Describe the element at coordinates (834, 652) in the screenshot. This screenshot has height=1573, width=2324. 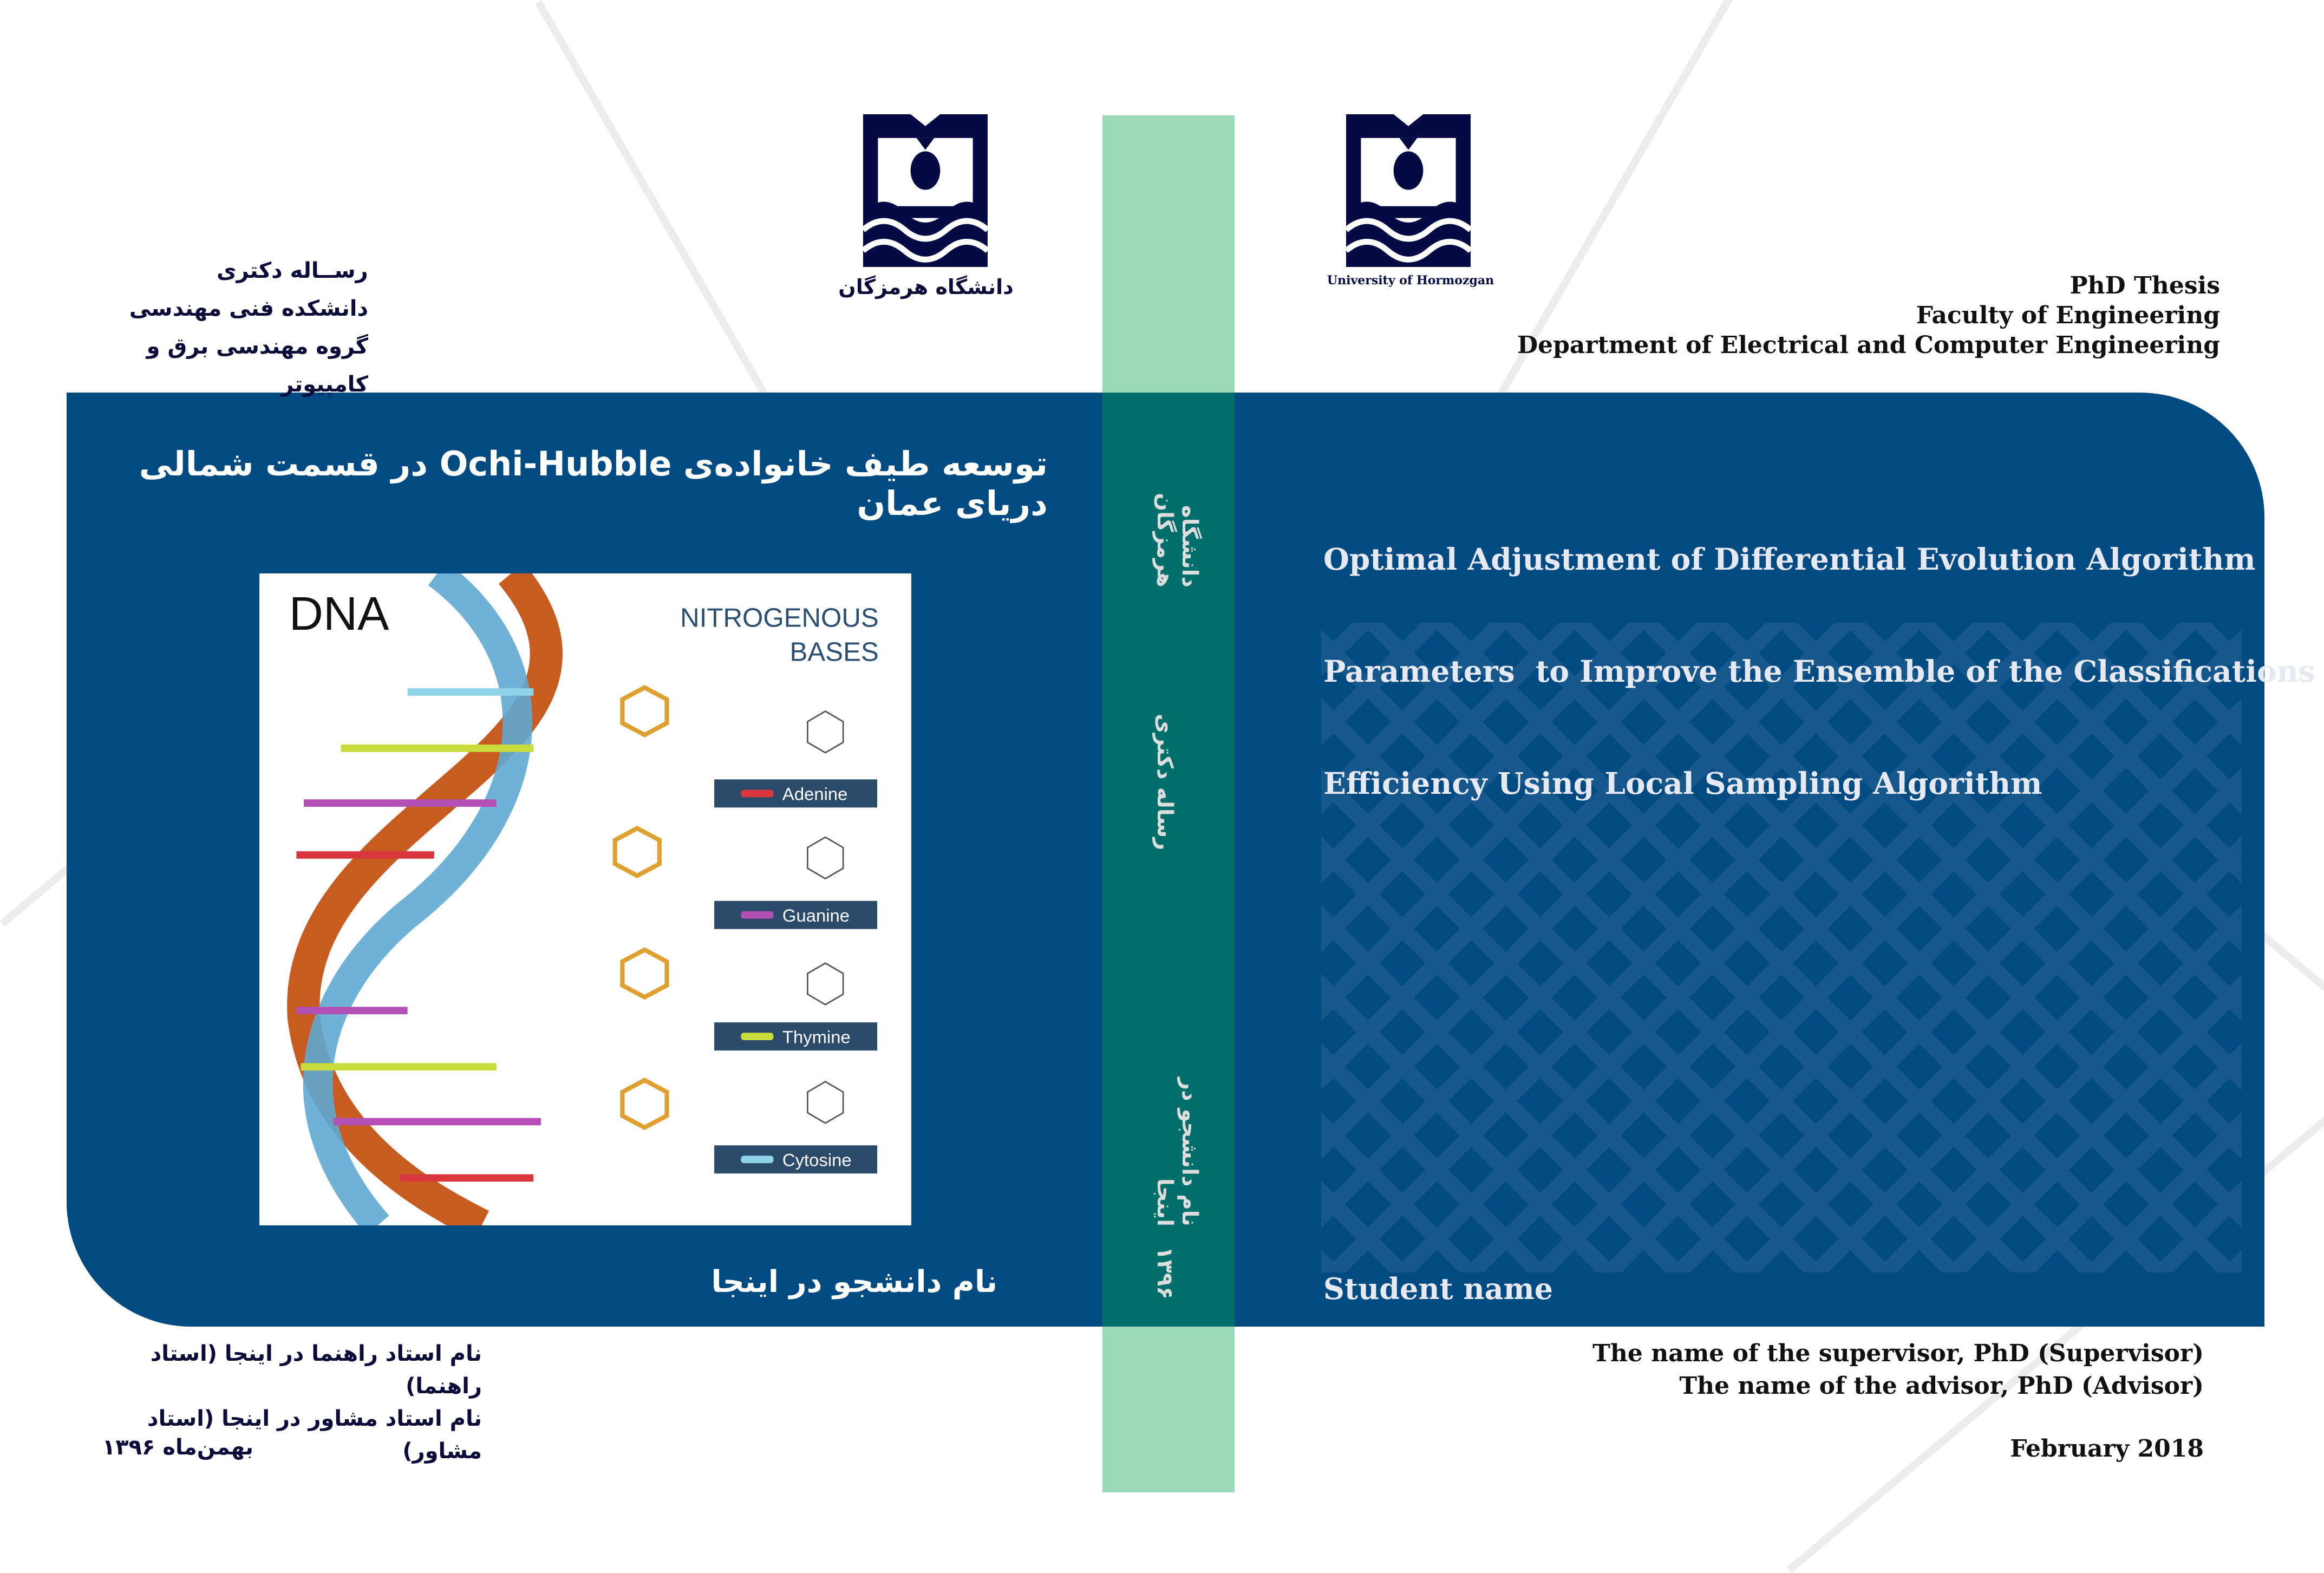
I see `dna-subtitle: BASES` at that location.